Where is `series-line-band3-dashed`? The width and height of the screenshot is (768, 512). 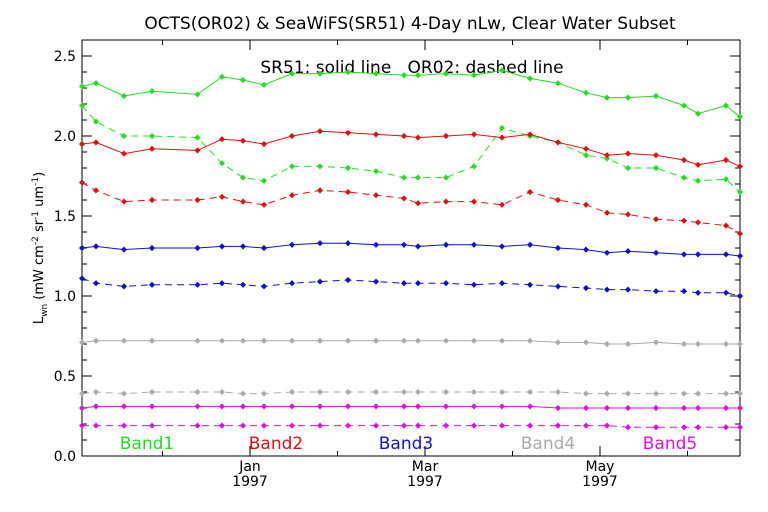 series-line-band3-dashed is located at coordinates (411, 287).